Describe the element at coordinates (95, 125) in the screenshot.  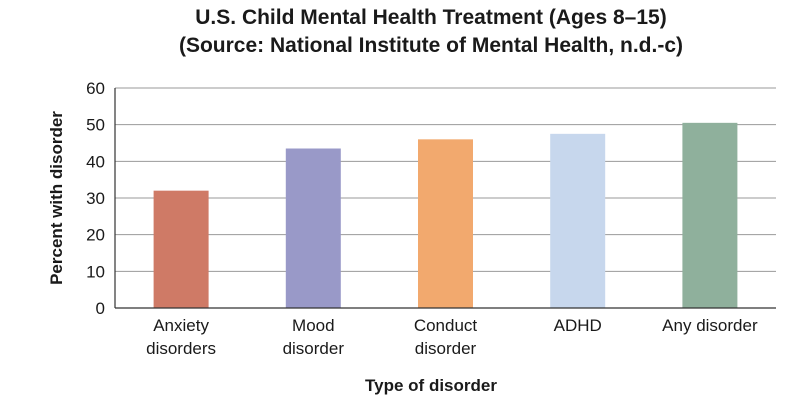
I see `y-tick-label: 50` at that location.